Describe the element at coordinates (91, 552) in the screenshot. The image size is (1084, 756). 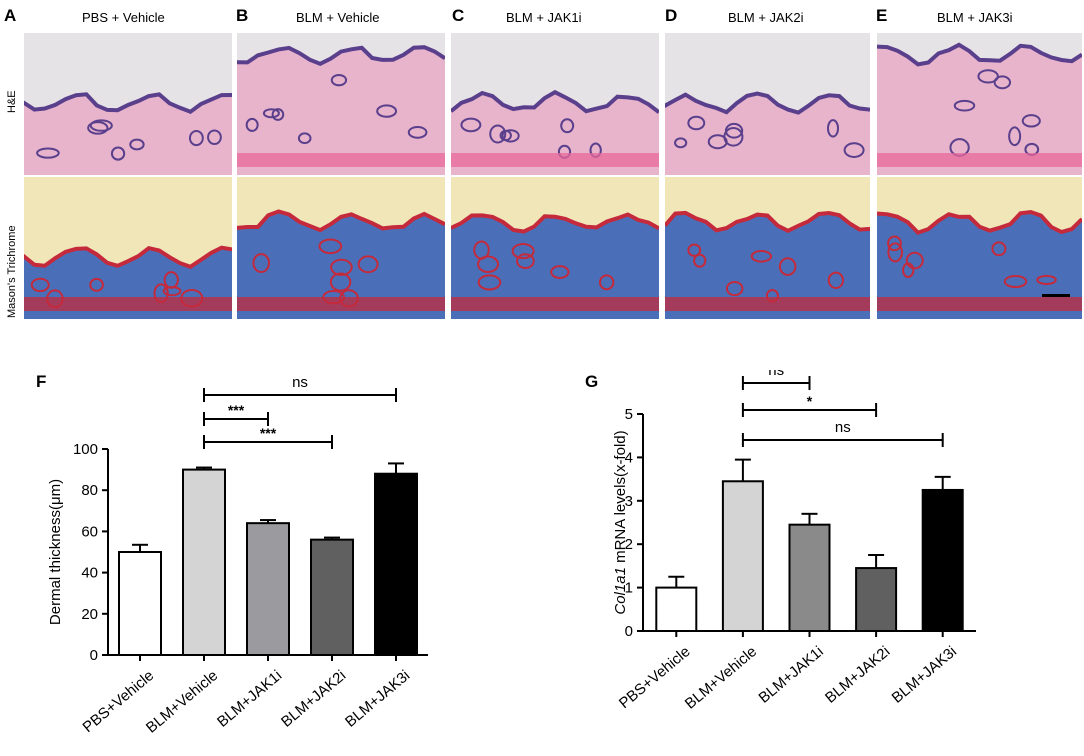
I see `y-axis: 0 20 40 60 80 100` at that location.